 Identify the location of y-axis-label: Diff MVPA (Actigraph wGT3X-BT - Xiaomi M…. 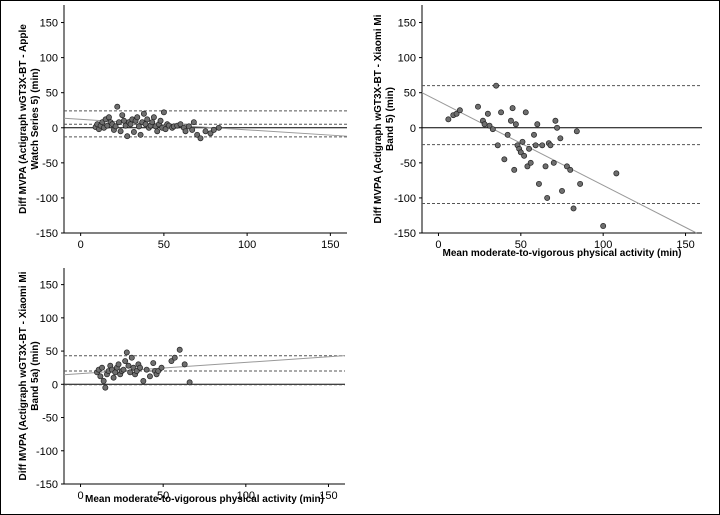
(384, 118).